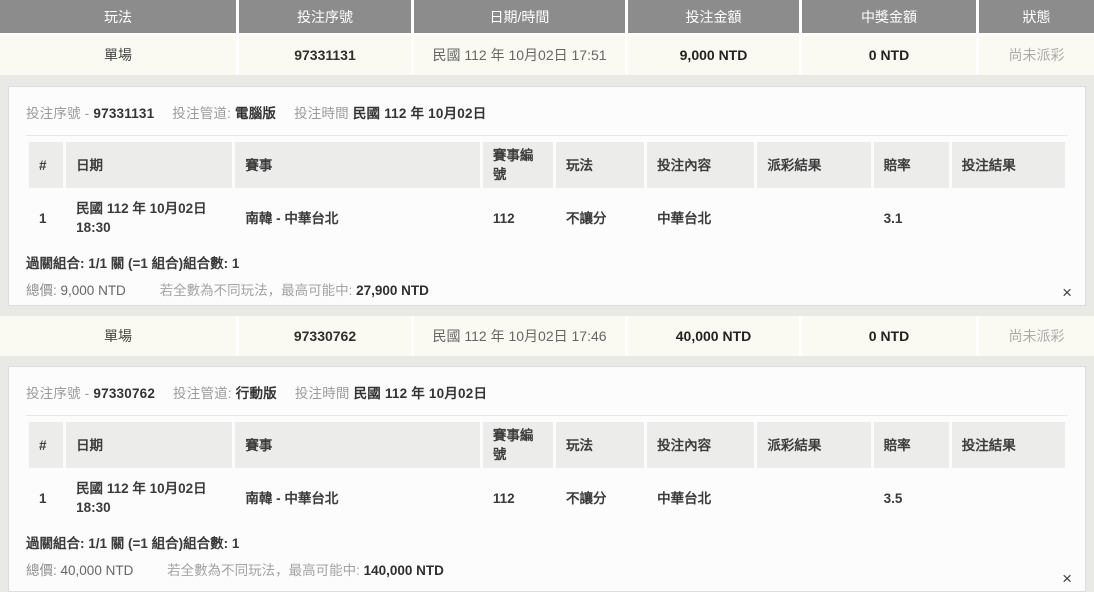 The image size is (1094, 592). What do you see at coordinates (256, 393) in the screenshot?
I see `channel-value: 行動版` at bounding box center [256, 393].